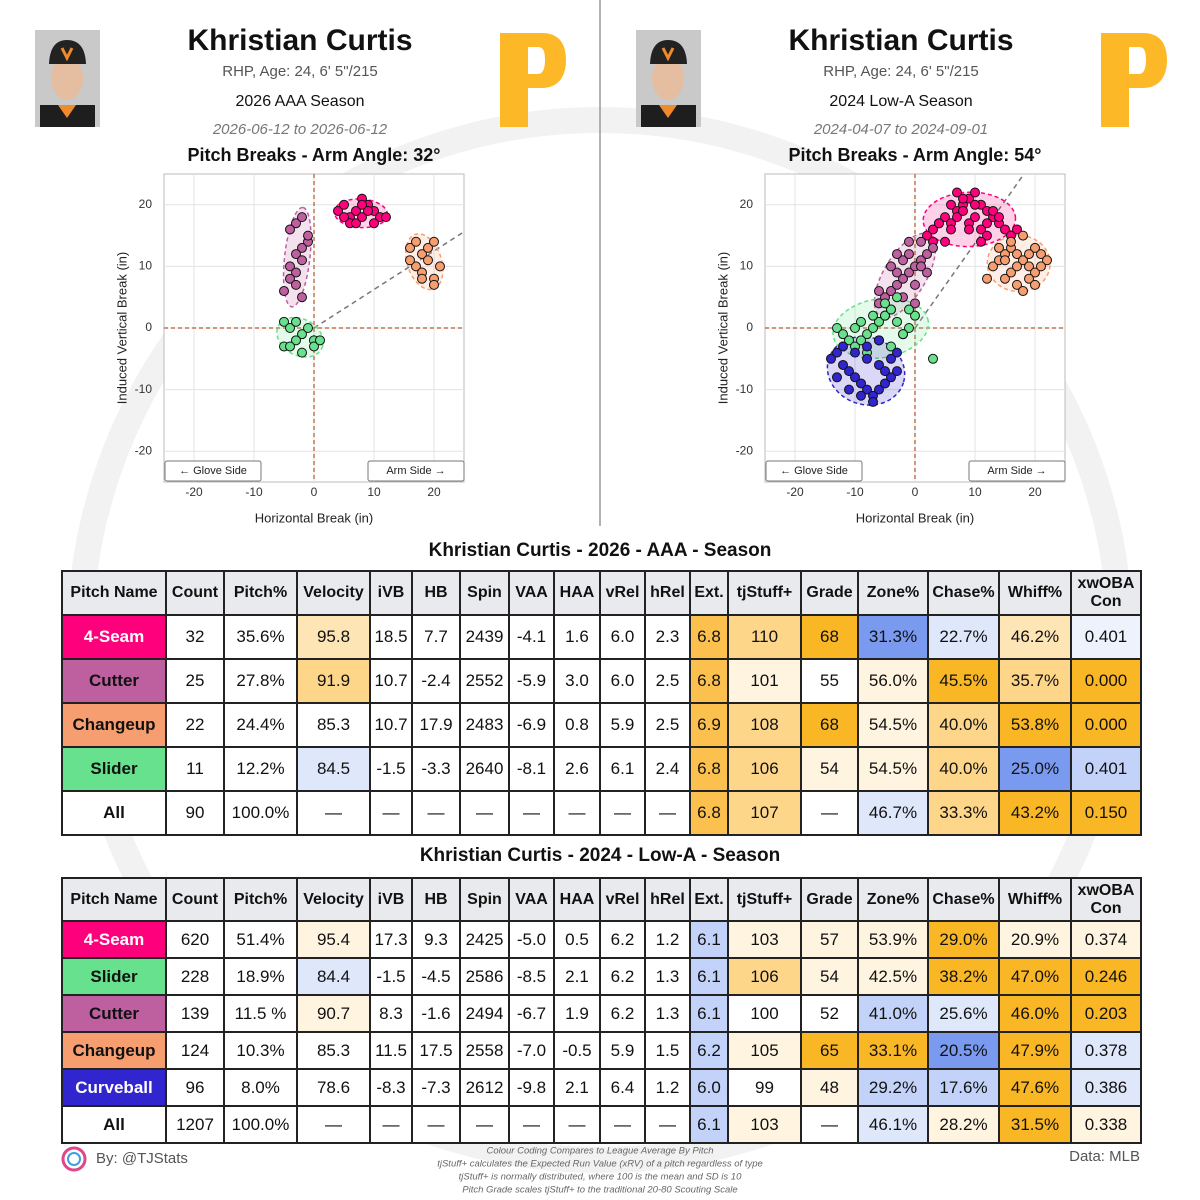  What do you see at coordinates (900, 129) in the screenshot?
I see `date-range: 2024-04-07 to 2024-09-01` at bounding box center [900, 129].